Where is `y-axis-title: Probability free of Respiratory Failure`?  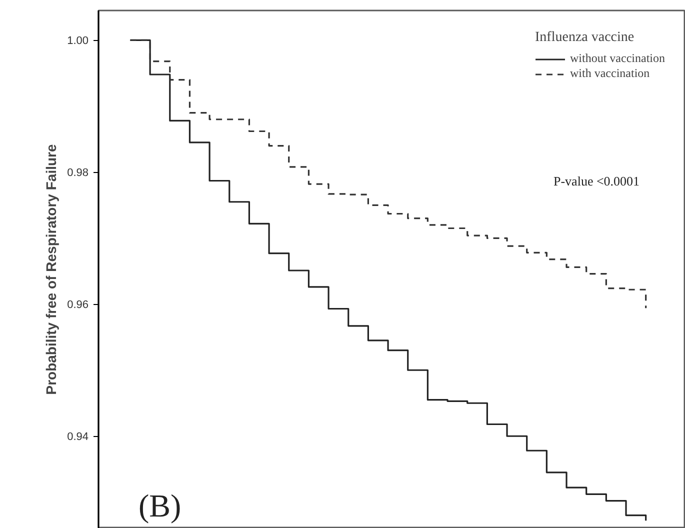 y-axis-title: Probability free of Respiratory Failure is located at coordinates (51, 269).